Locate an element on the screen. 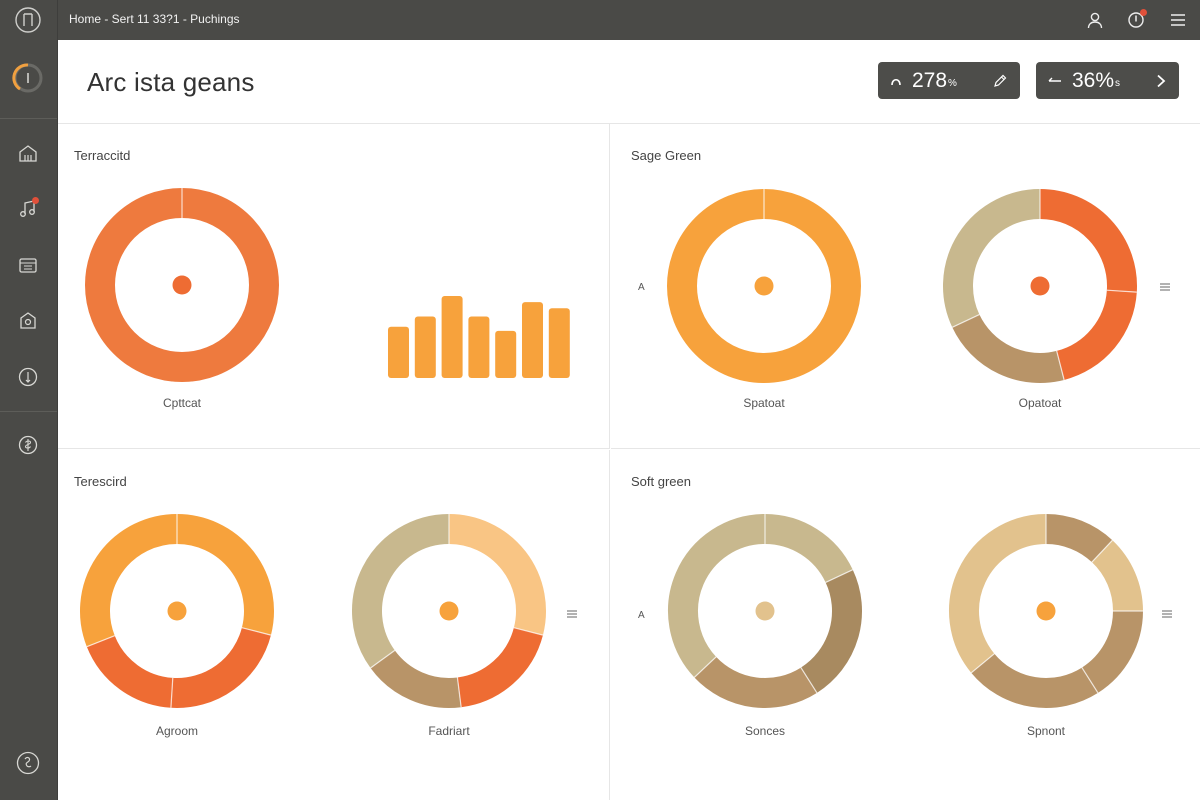 This screenshot has height=800, width=1200. sidebar-music-icon is located at coordinates (28, 209).